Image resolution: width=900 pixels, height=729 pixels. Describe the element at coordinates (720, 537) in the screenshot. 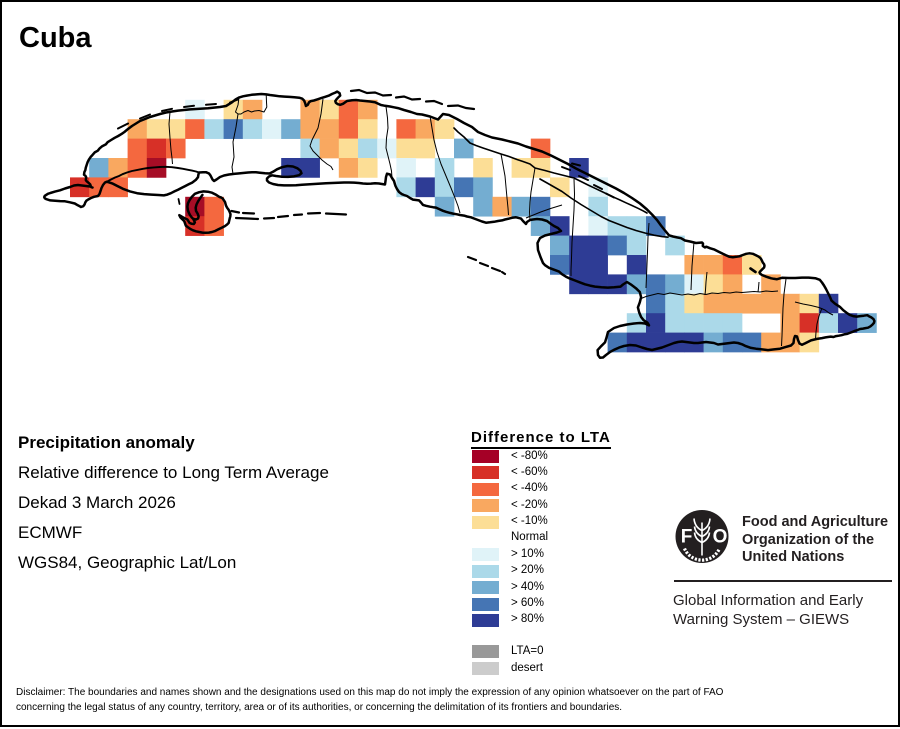

I see `svg-text: O` at that location.